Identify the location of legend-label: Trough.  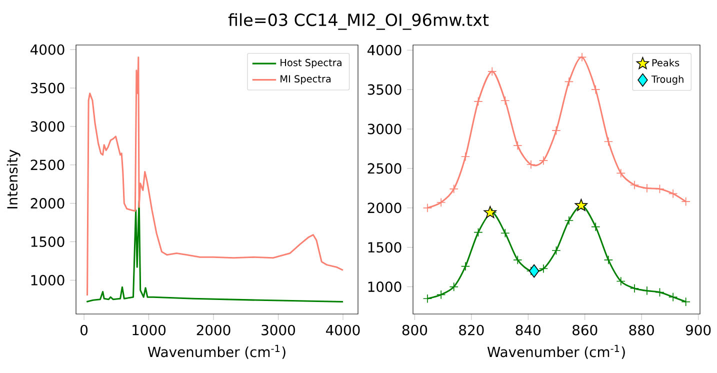
(667, 80).